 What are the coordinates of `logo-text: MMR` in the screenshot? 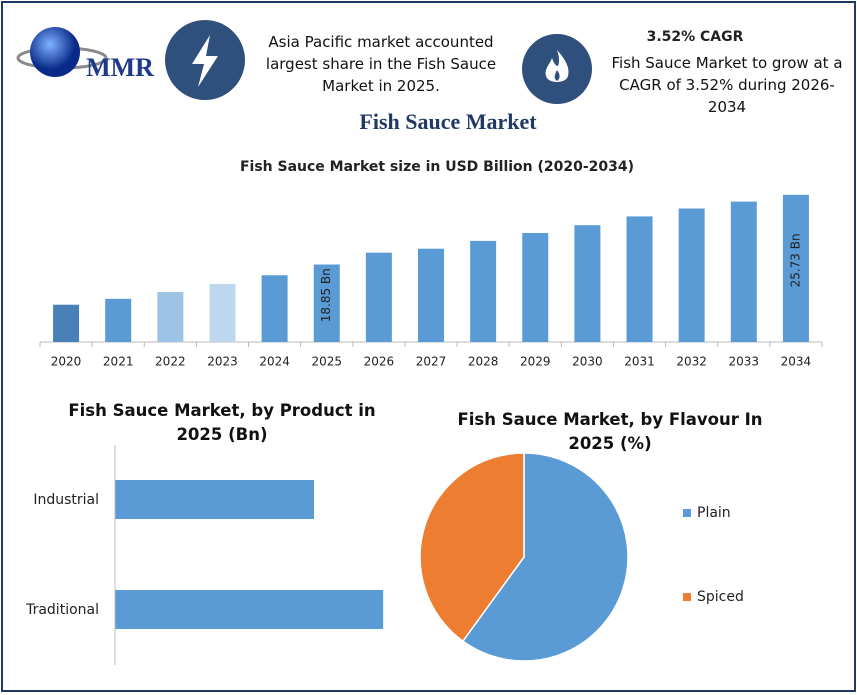 It's located at (120, 67).